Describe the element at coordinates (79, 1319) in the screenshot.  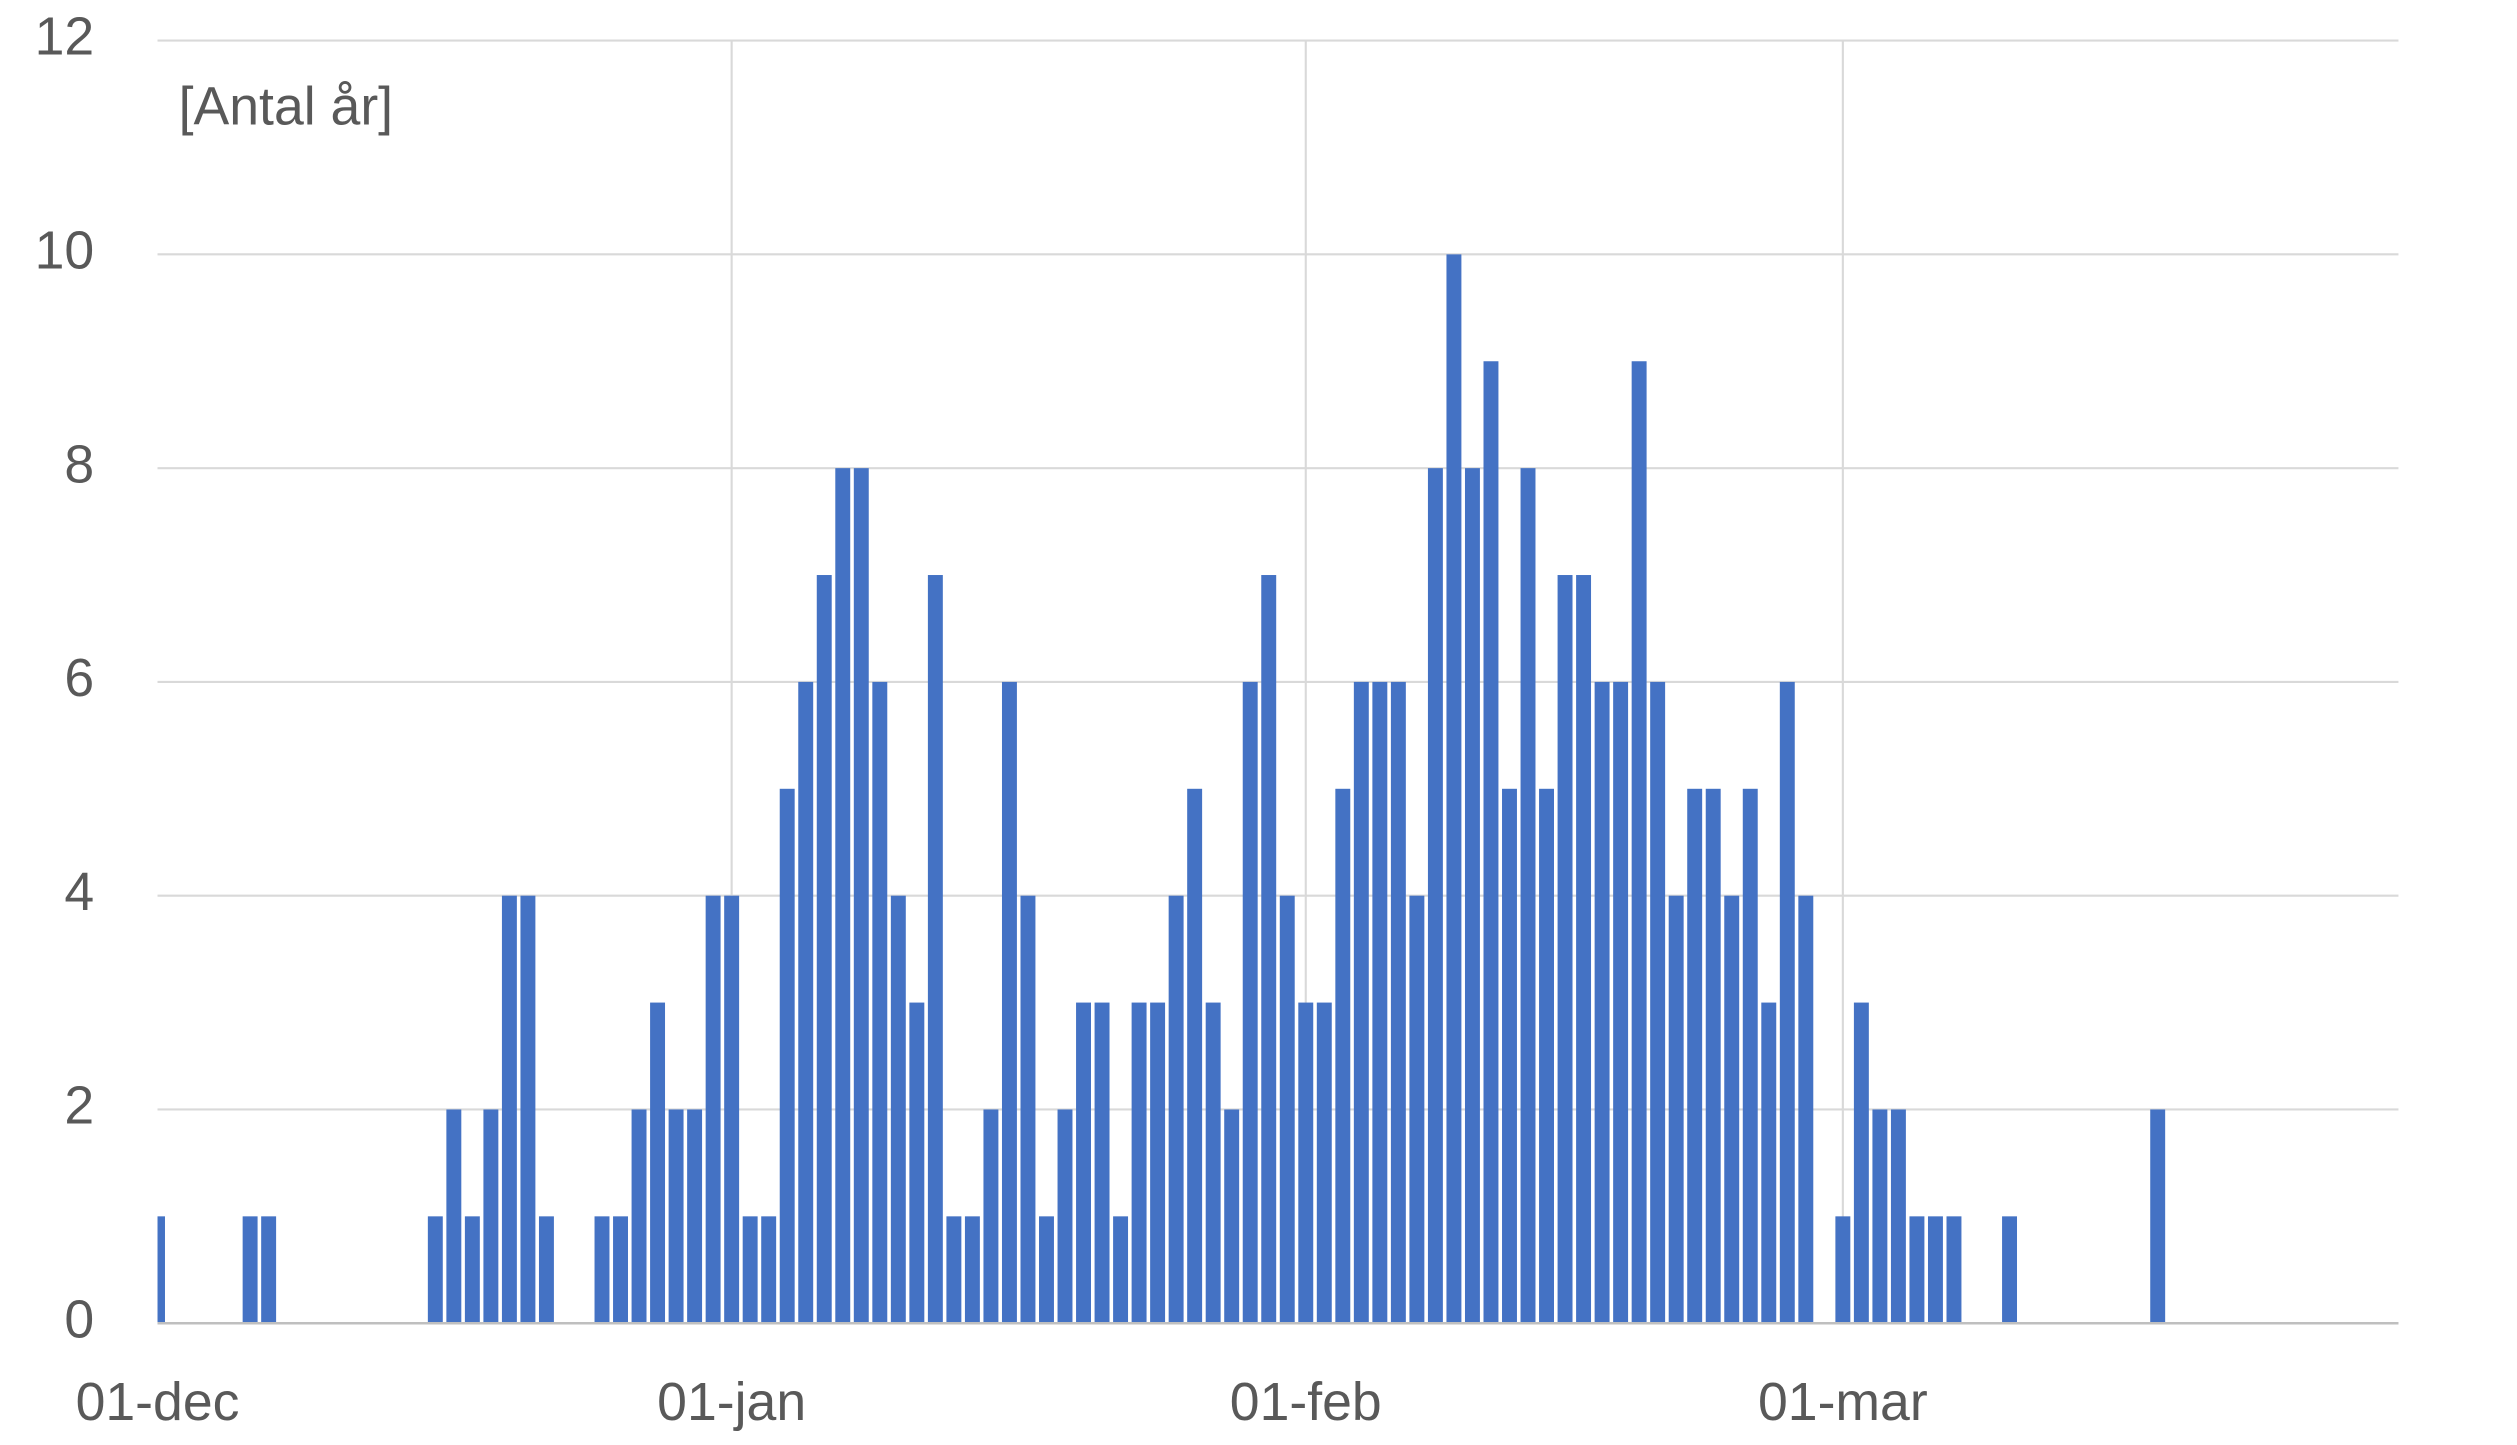
I see `y-tick-label: 0` at that location.